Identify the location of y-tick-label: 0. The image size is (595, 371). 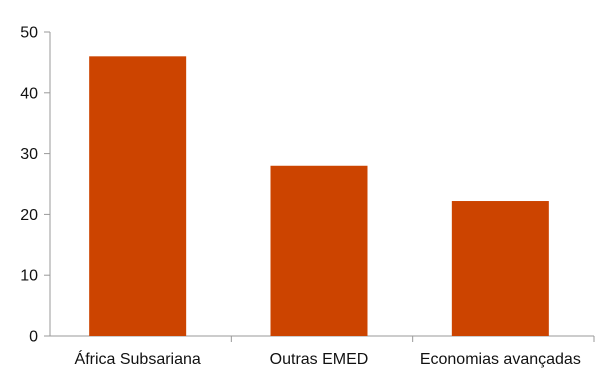
(33, 337).